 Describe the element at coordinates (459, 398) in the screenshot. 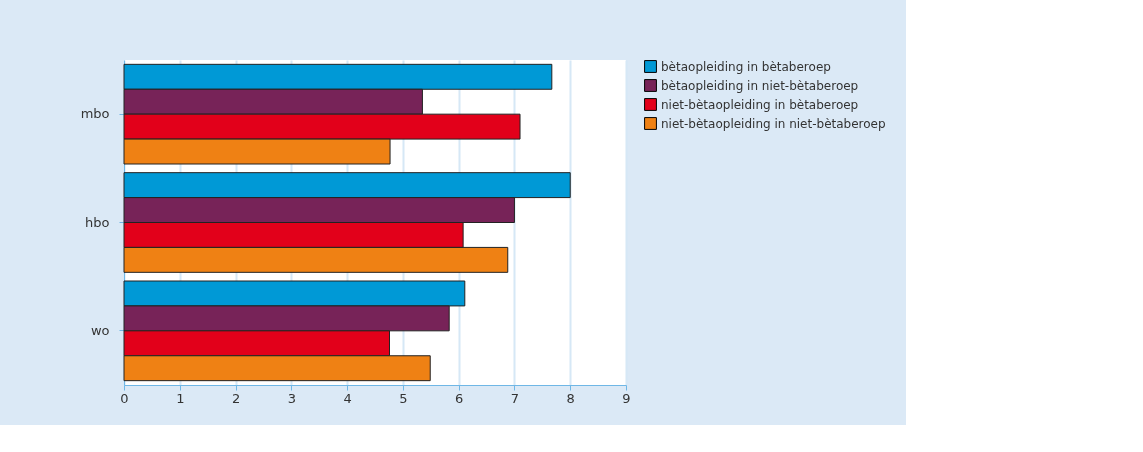

I see `x-tick-label: 6` at that location.